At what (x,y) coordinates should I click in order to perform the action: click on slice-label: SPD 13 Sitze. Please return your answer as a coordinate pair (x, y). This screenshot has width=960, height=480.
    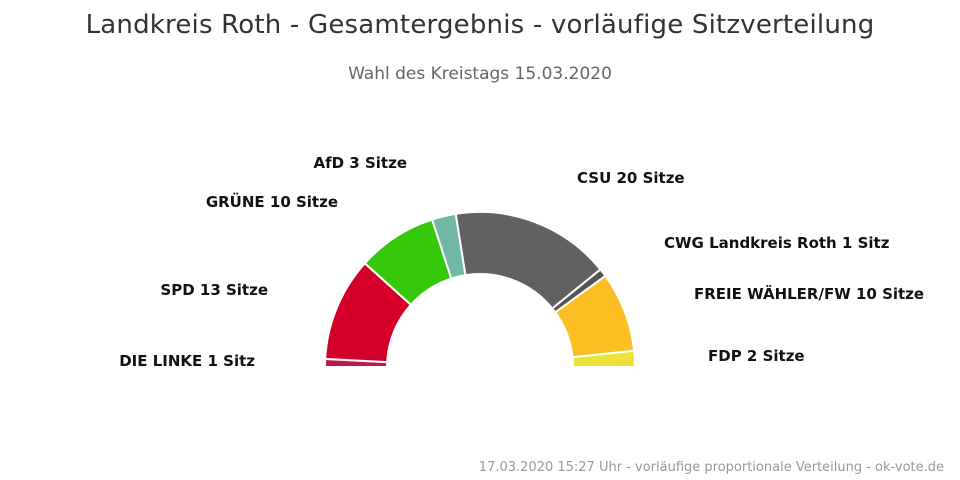
    Looking at the image, I should click on (214, 290).